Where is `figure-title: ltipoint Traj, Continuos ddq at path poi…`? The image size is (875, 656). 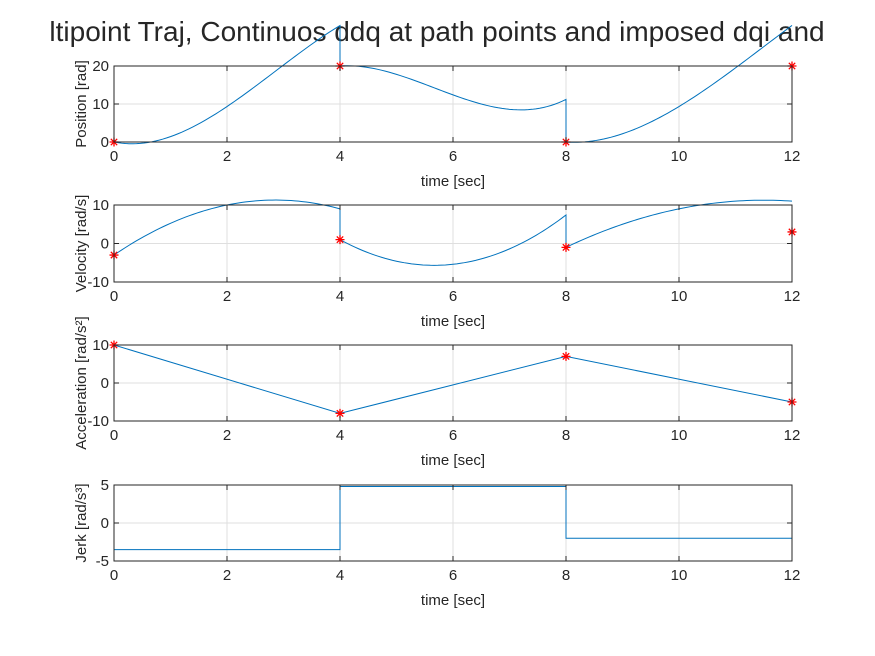 figure-title: ltipoint Traj, Continuos ddq at path poi… is located at coordinates (436, 31).